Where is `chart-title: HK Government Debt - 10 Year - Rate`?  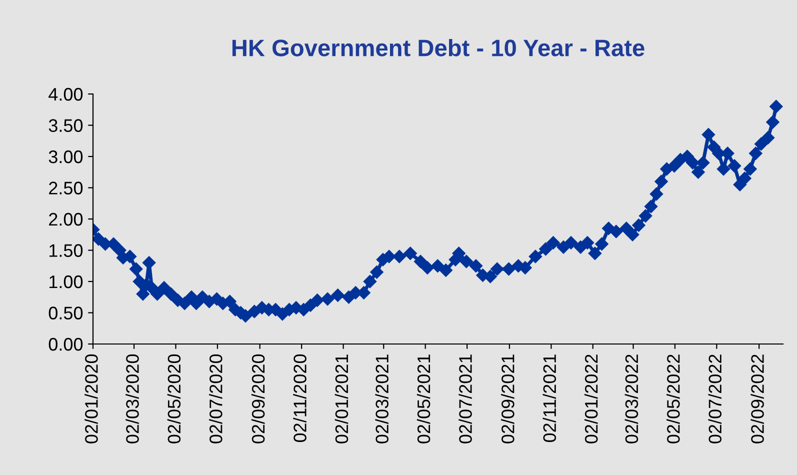 chart-title: HK Government Debt - 10 Year - Rate is located at coordinates (438, 47).